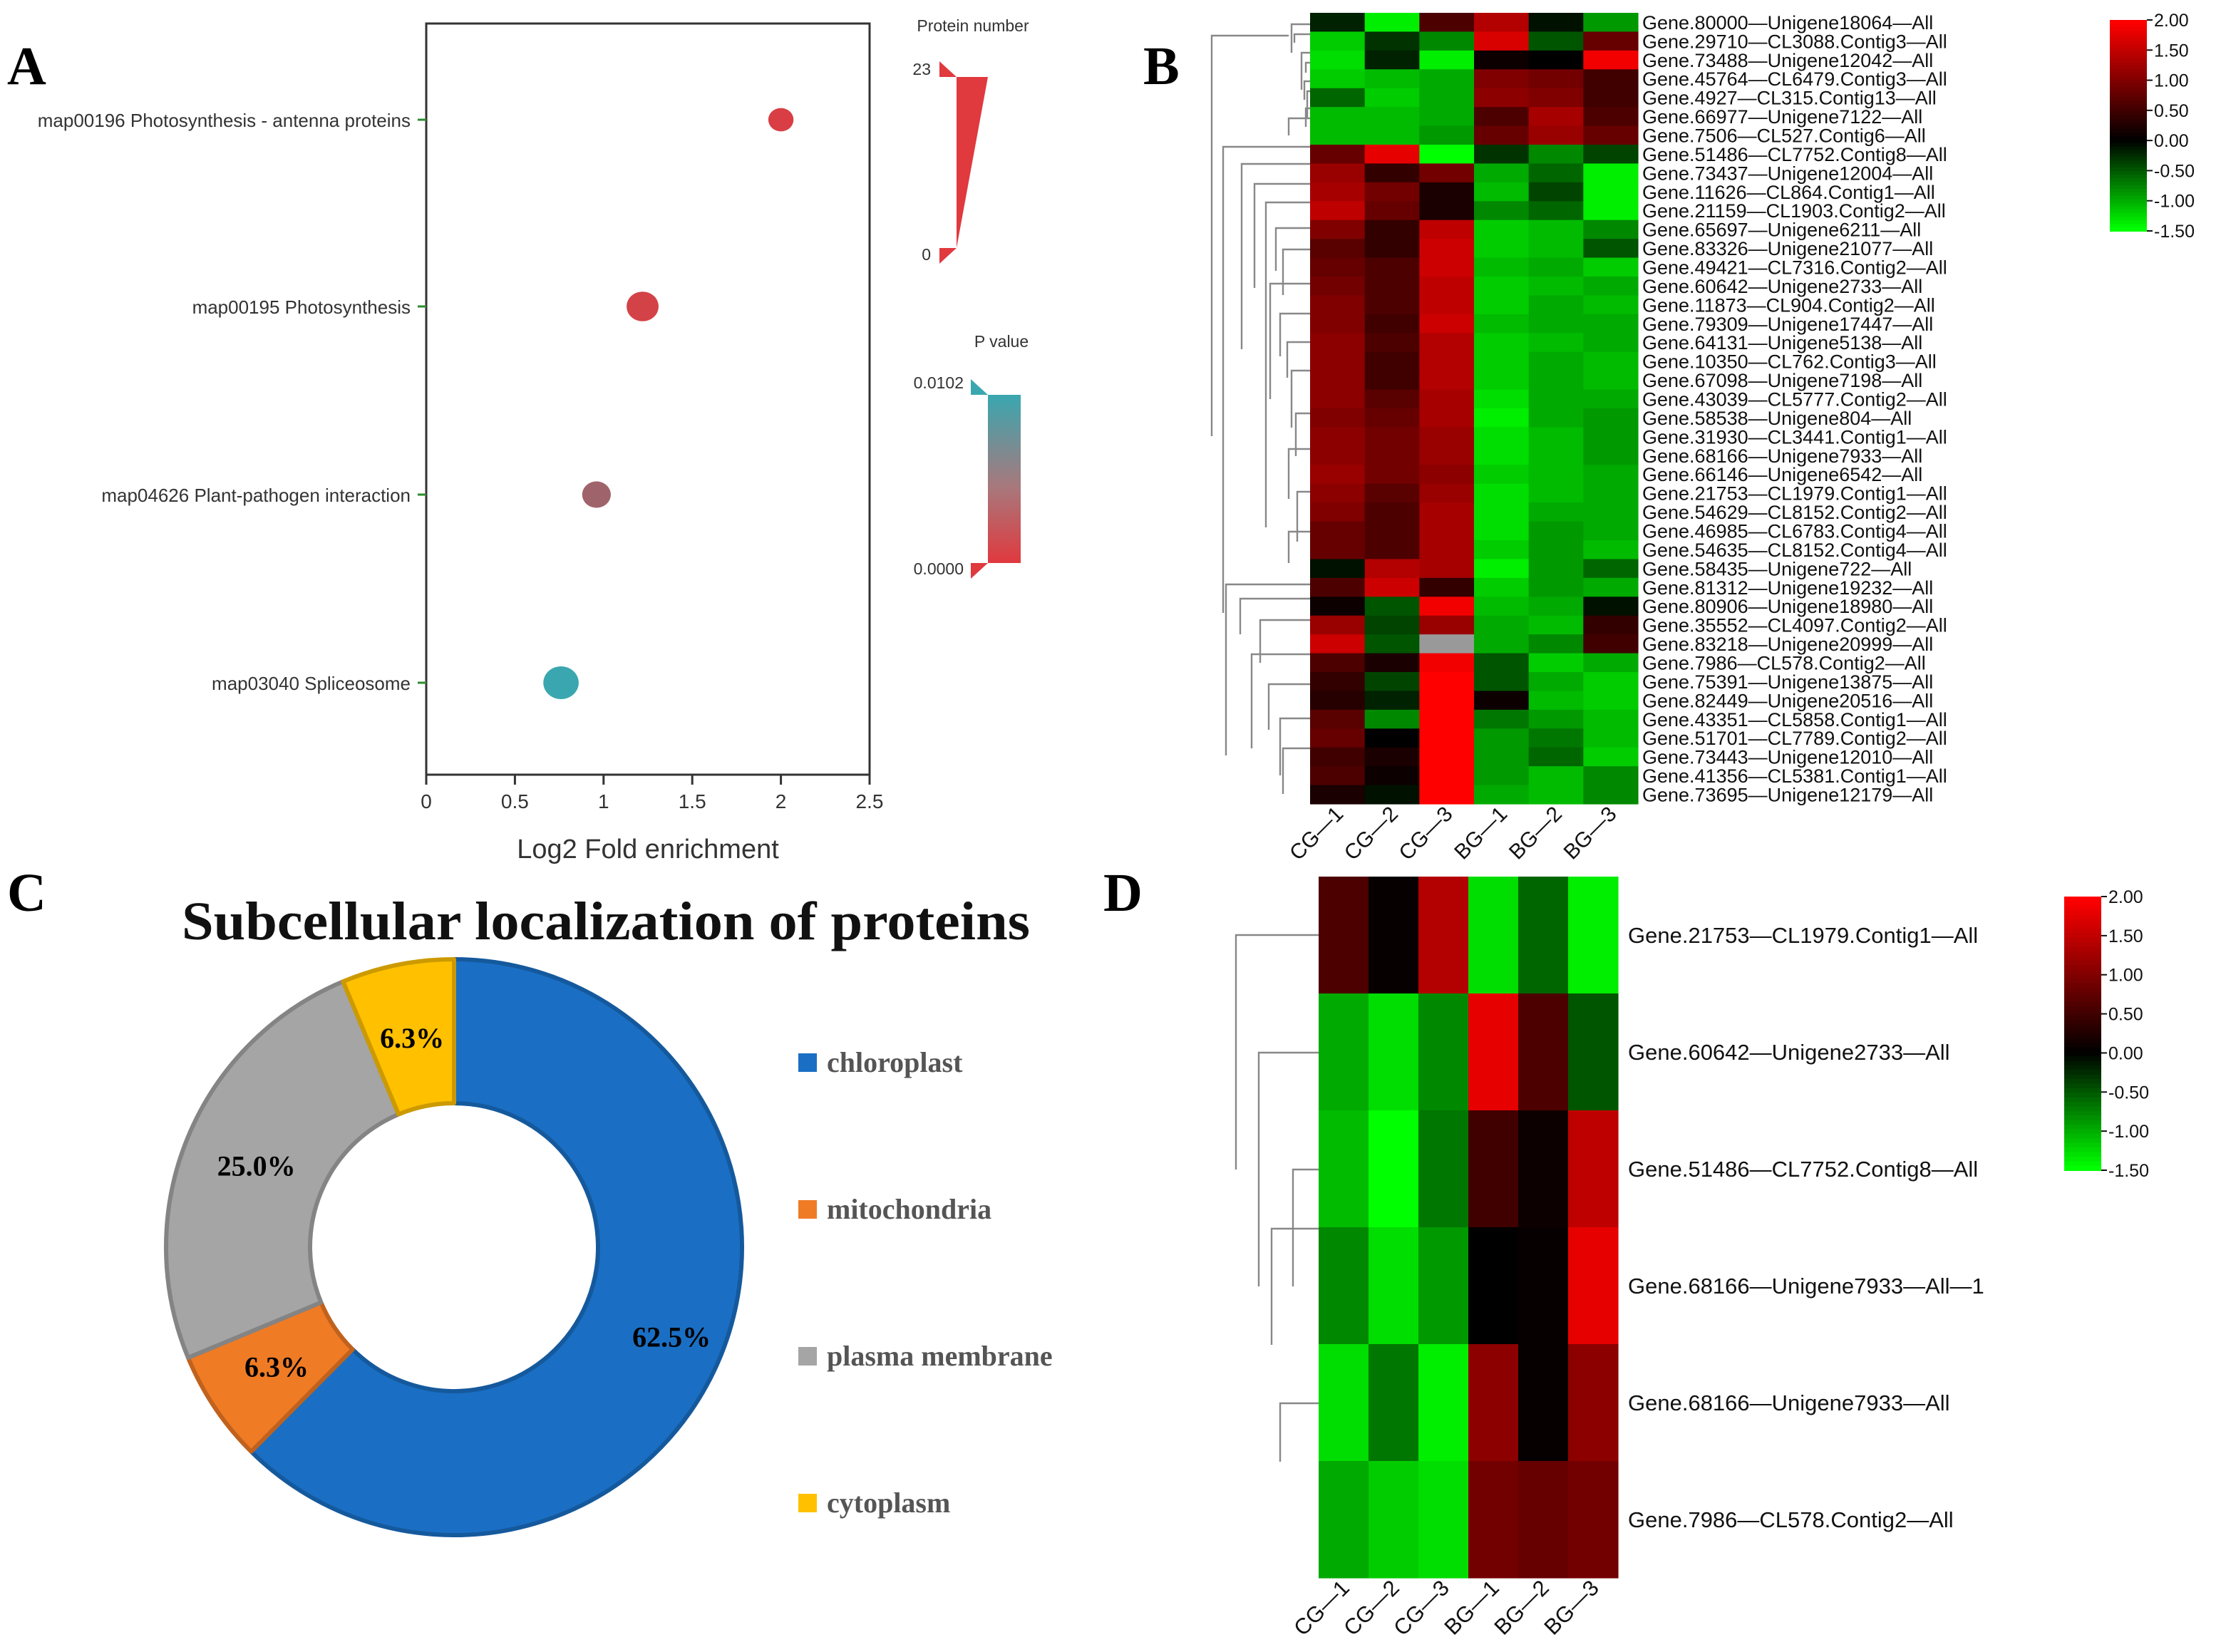 The image size is (2221, 1652). What do you see at coordinates (972, 162) in the screenshot?
I see `size-legend-wedge` at bounding box center [972, 162].